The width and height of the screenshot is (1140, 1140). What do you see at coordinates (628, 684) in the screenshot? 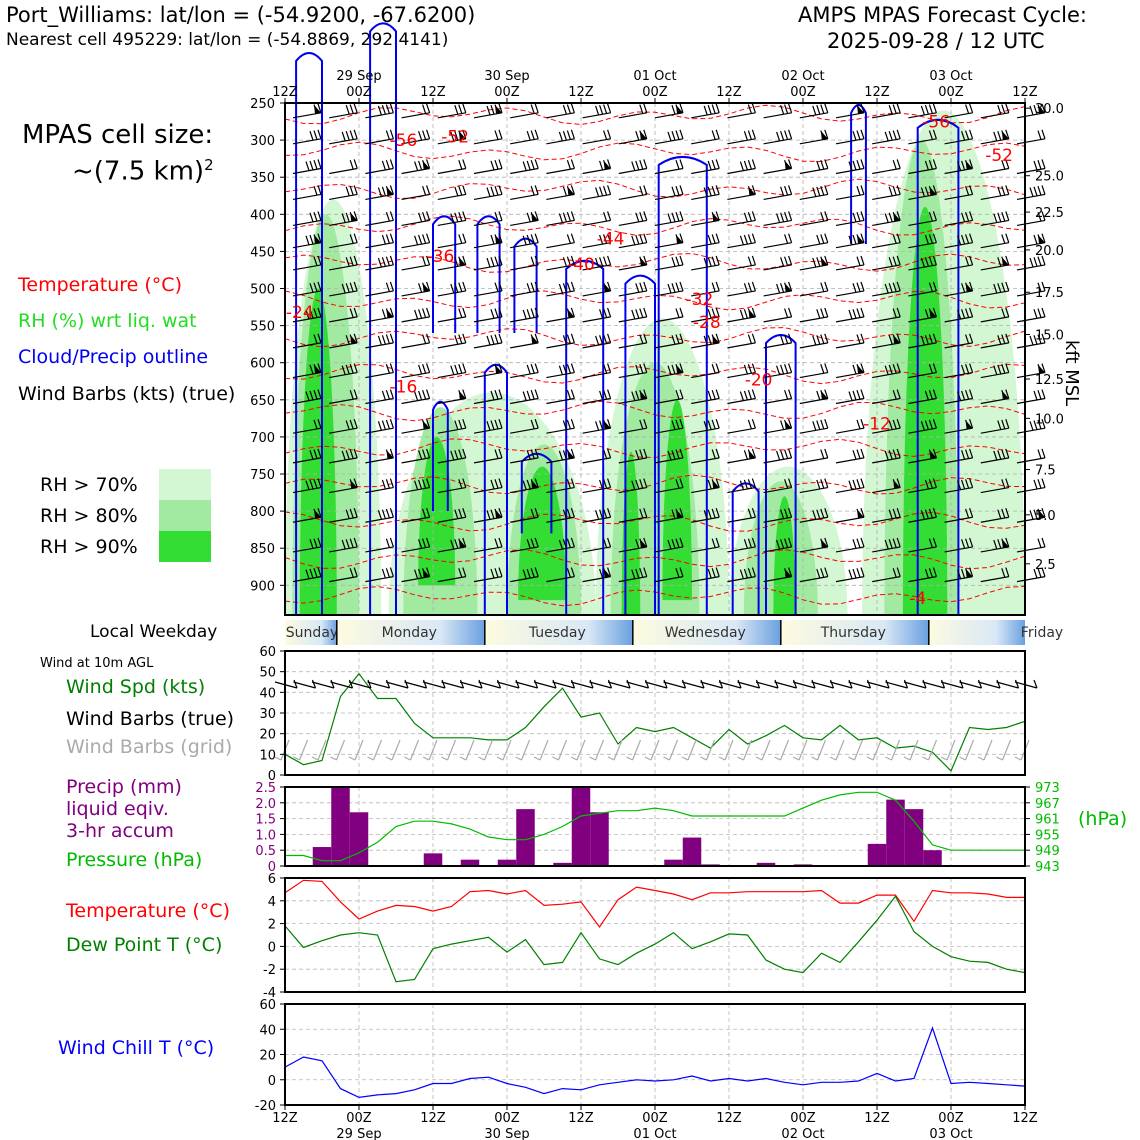
I see `surface-wind-barb-flag` at bounding box center [628, 684].